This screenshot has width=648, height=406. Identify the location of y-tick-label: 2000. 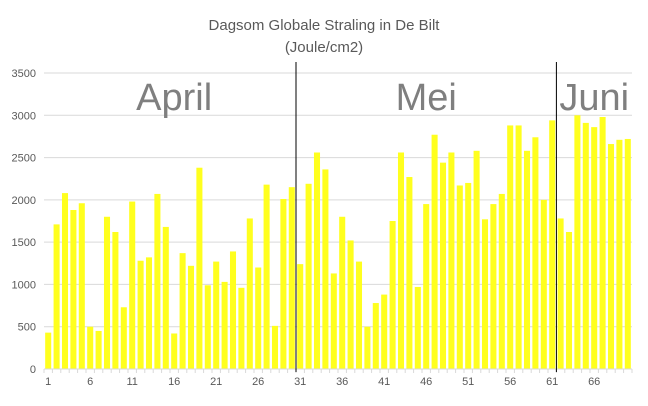
(24, 201).